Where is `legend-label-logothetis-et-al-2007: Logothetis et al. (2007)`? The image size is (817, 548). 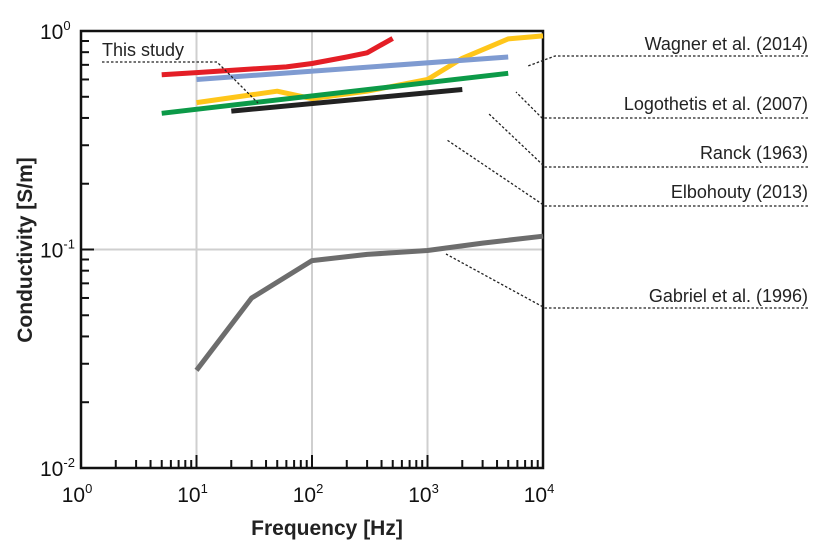
legend-label-logothetis-et-al-2007: Logothetis et al. (2007) is located at coordinates (716, 104).